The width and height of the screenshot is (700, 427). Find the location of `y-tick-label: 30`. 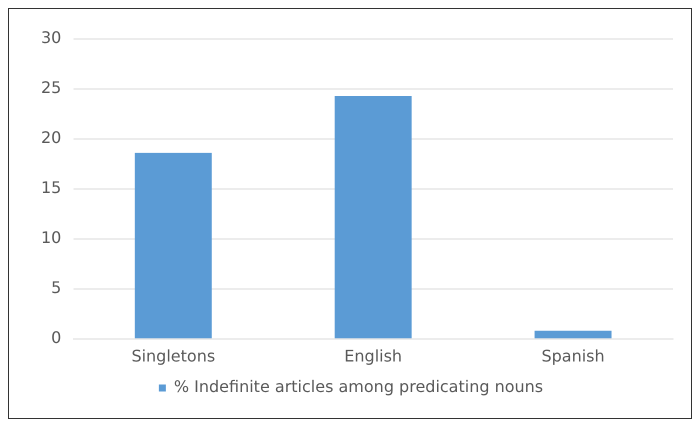

y-tick-label: 30 is located at coordinates (51, 38).